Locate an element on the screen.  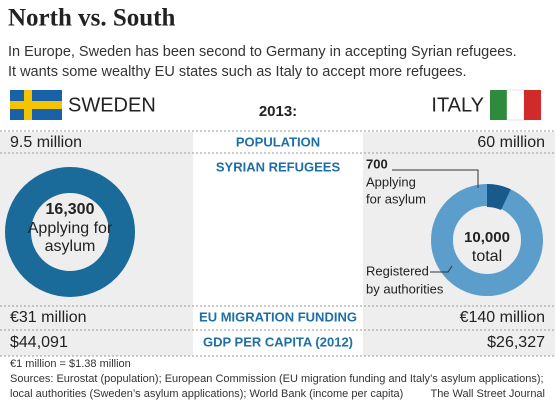
row-right: €140 million is located at coordinates (502, 317).